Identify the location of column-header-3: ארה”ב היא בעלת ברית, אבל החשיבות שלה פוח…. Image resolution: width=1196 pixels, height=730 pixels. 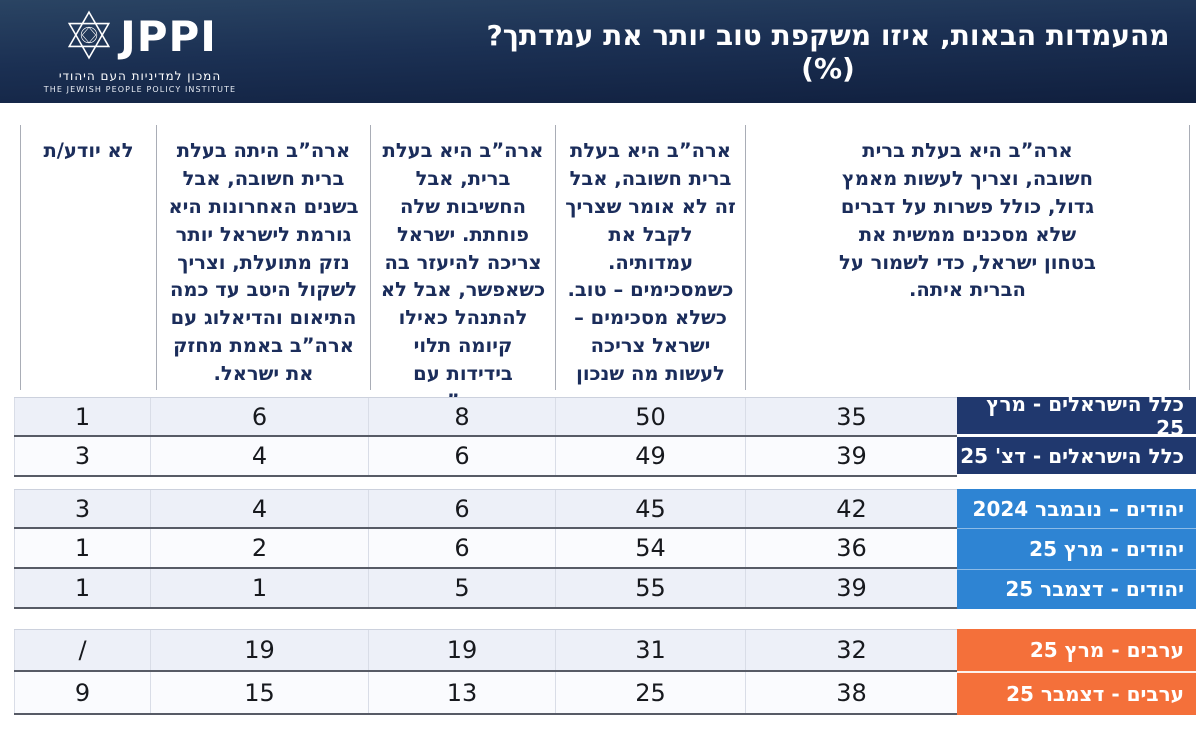
(462, 269).